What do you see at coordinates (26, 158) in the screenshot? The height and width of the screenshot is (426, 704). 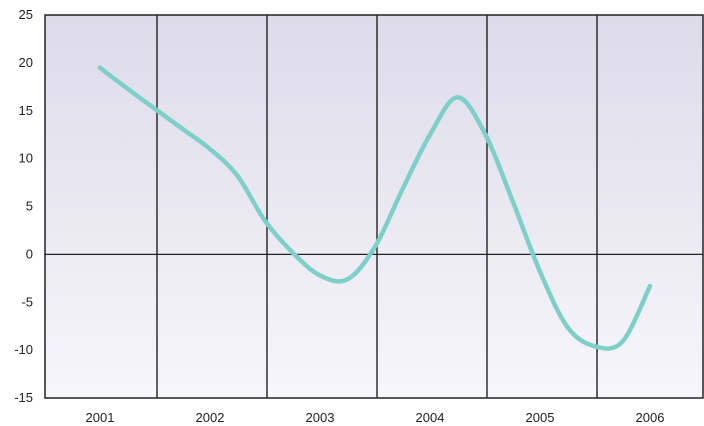 I see `y-tick-label: 10` at bounding box center [26, 158].